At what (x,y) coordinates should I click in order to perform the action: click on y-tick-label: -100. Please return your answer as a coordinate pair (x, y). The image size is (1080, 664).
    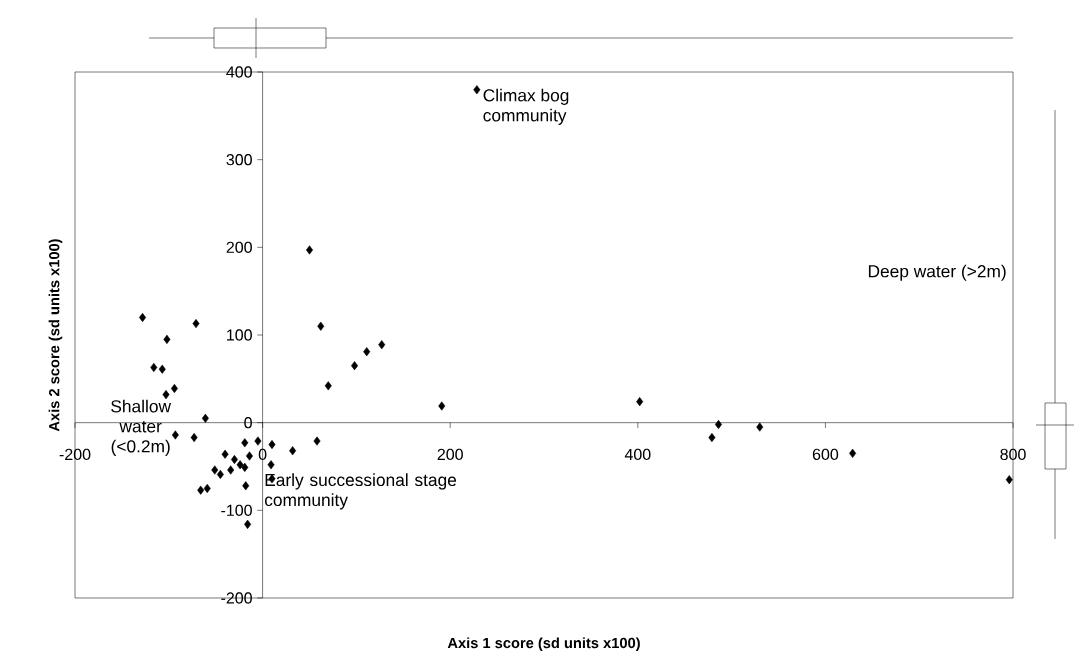
    Looking at the image, I should click on (236, 510).